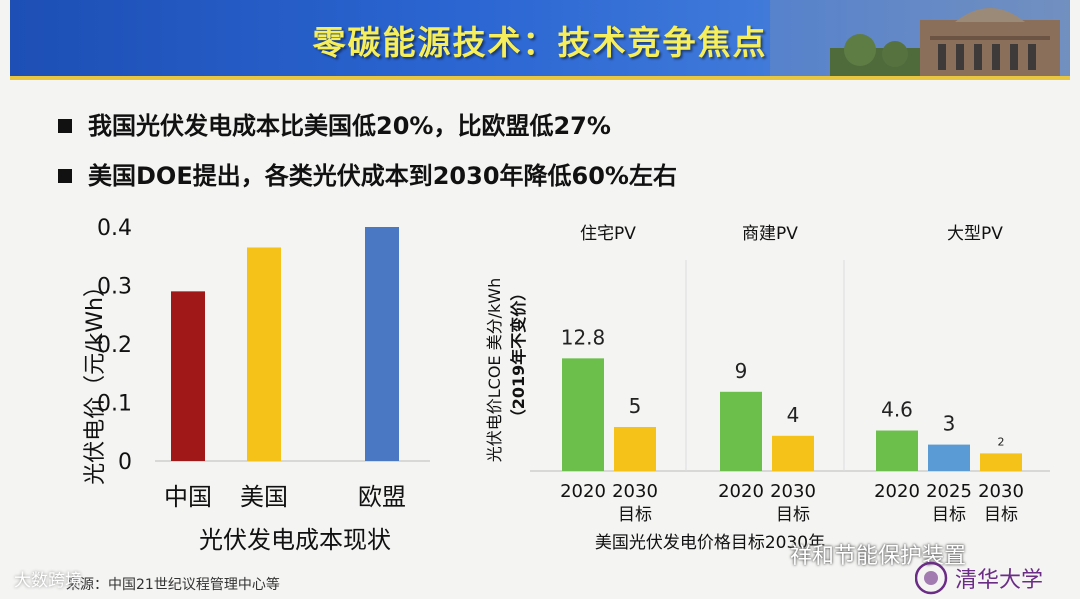  What do you see at coordinates (518, 355) in the screenshot?
I see `y-axis-label-secondary: （2019年不变价）` at bounding box center [518, 355].